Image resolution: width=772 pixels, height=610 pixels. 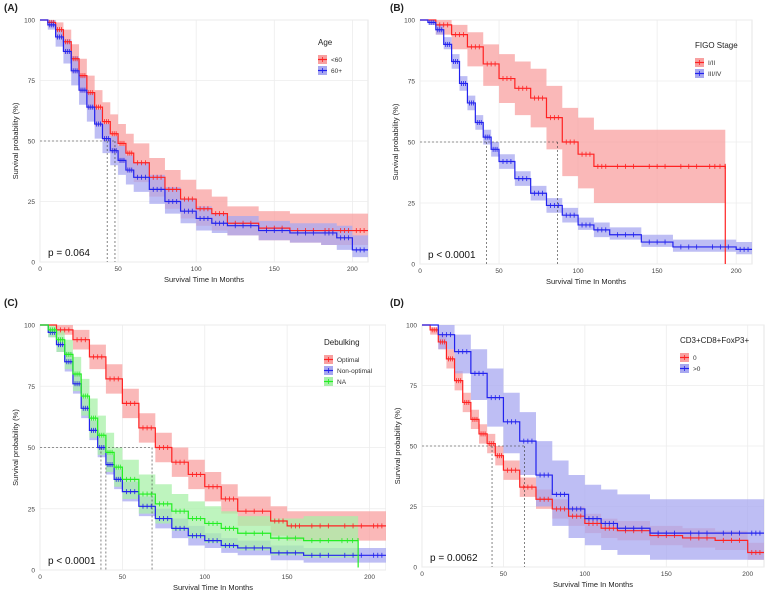 What do you see at coordinates (11, 8) in the screenshot?
I see `panel-label: (A)` at bounding box center [11, 8].